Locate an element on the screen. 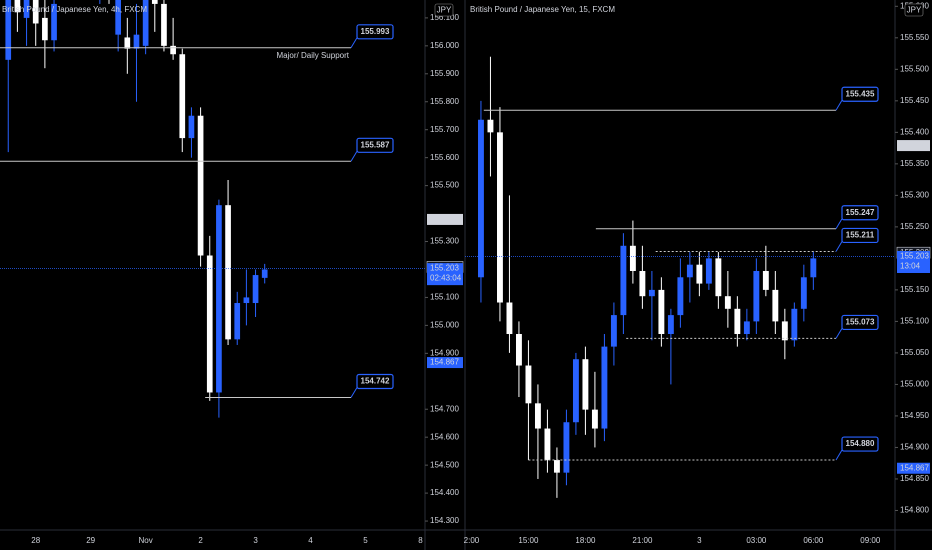  y-tick-label: 155.550 is located at coordinates (914, 37).